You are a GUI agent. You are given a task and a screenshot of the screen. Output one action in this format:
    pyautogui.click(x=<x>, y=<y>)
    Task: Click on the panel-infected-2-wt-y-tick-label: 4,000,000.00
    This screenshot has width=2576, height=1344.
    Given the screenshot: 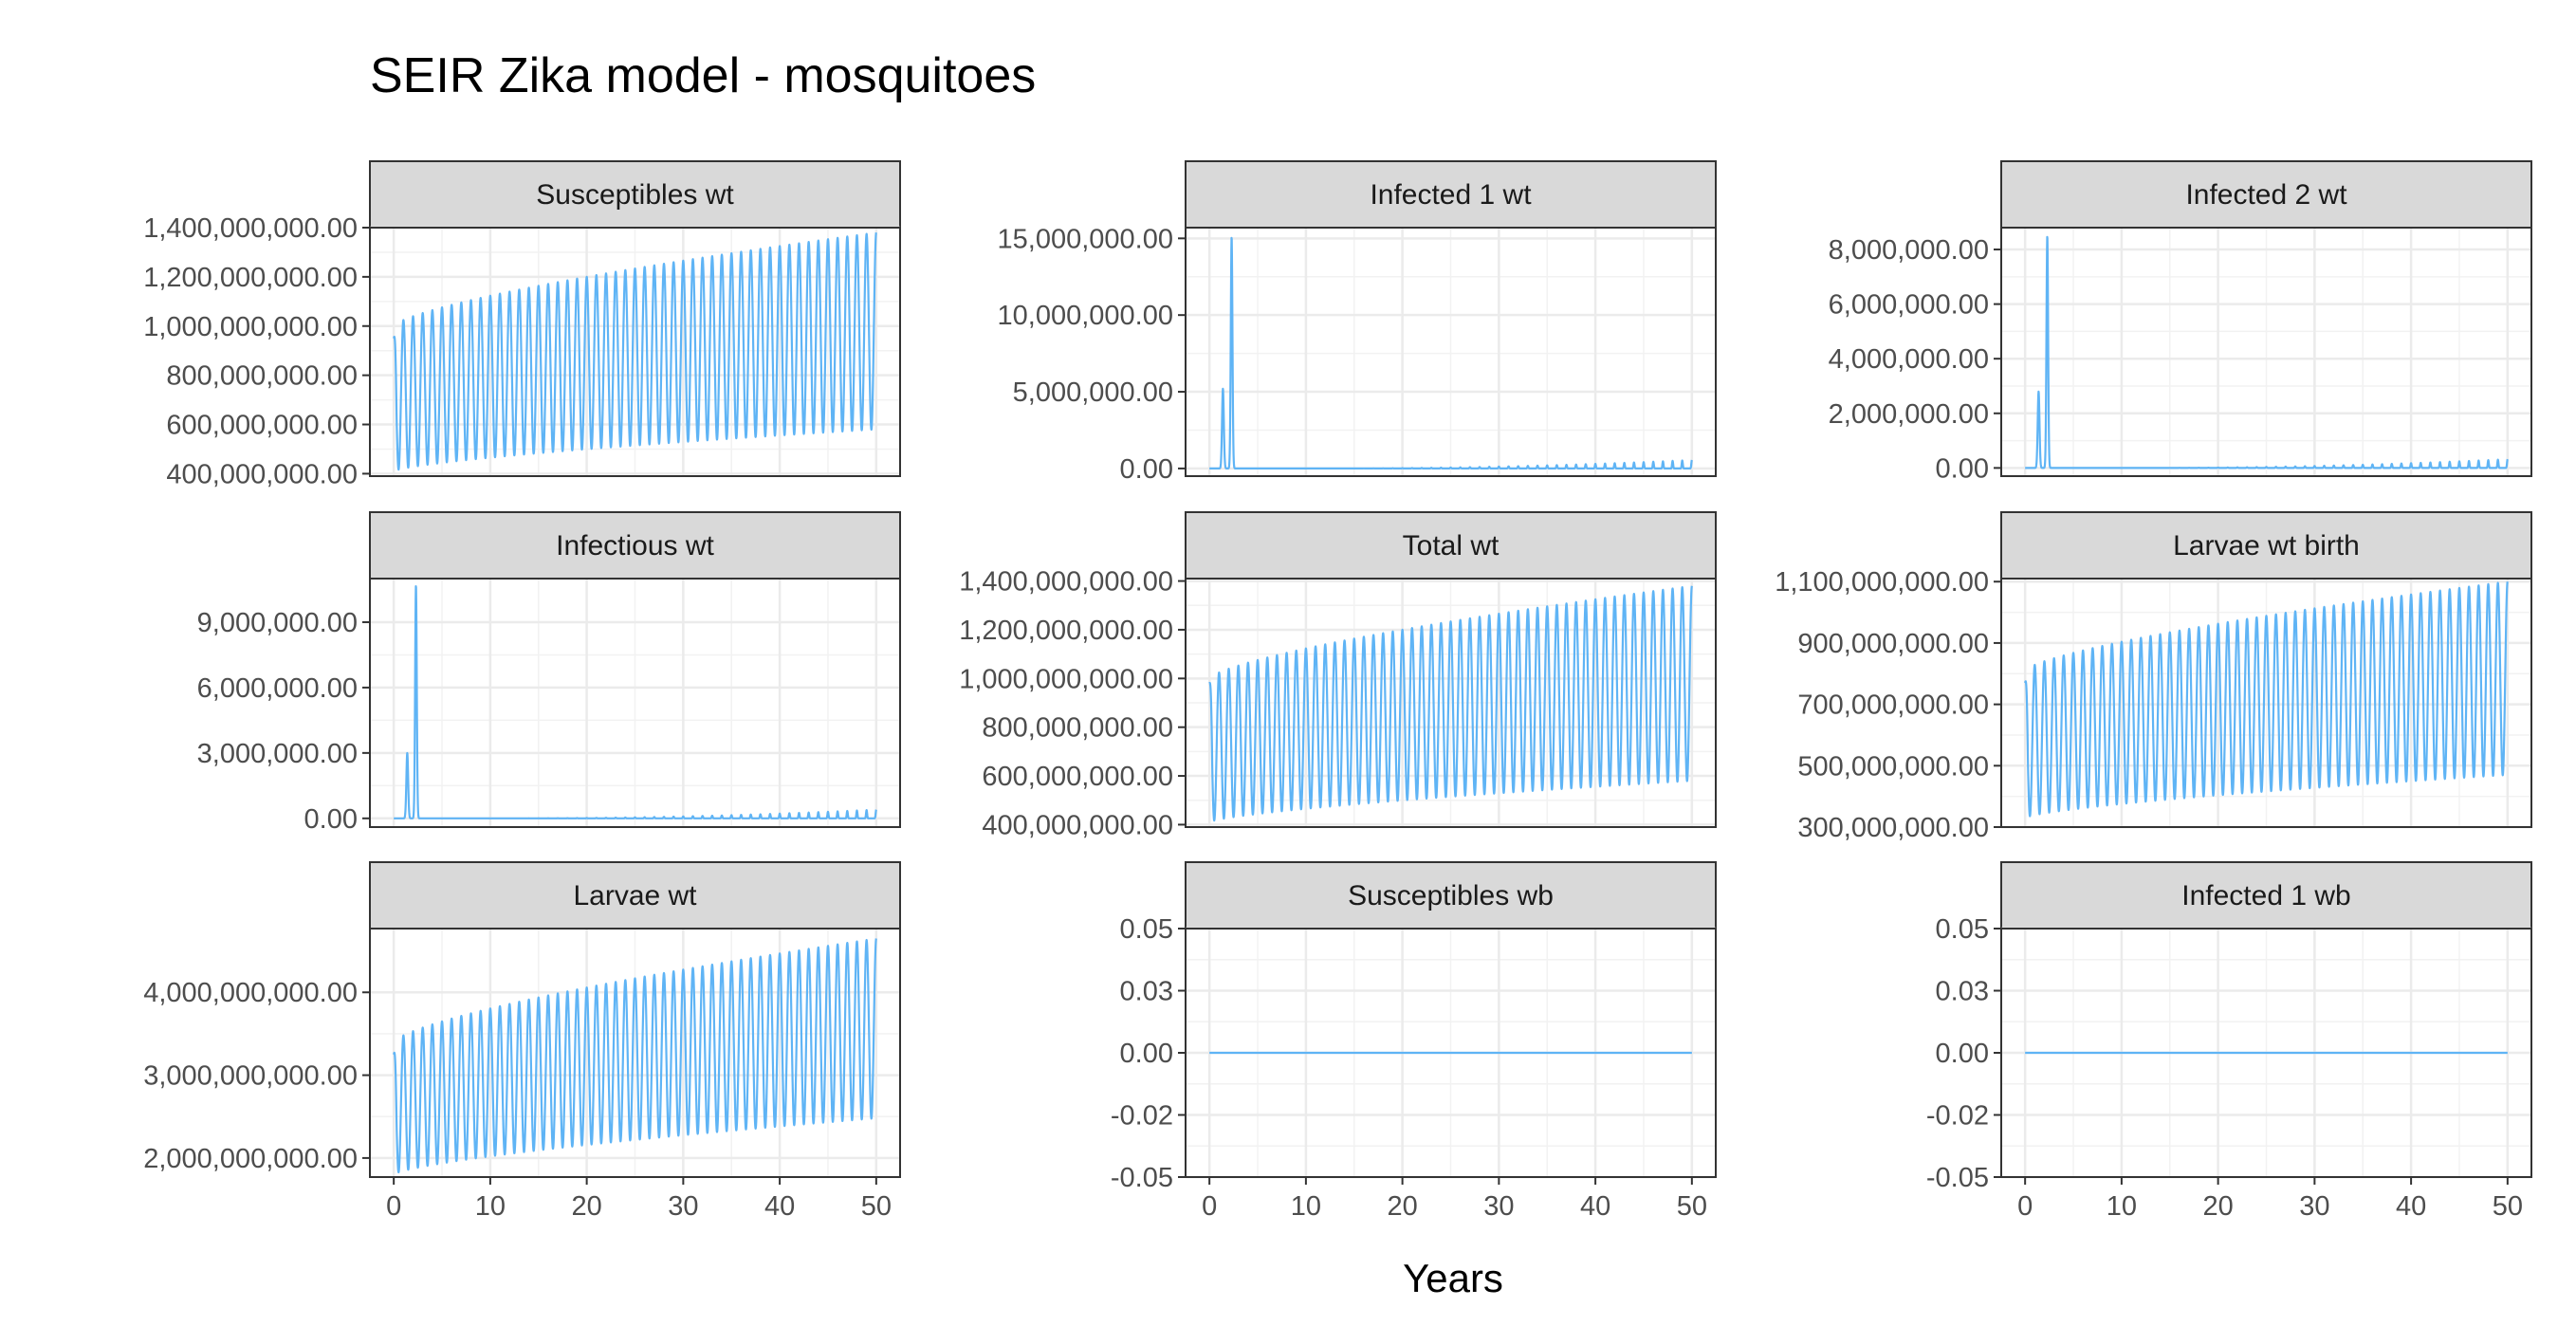 What is the action you would take?
    pyautogui.click(x=1909, y=360)
    